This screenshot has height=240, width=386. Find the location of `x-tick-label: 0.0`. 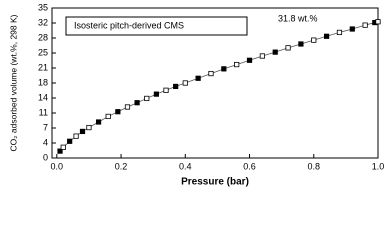

x-tick-label: 0.0 is located at coordinates (57, 166).